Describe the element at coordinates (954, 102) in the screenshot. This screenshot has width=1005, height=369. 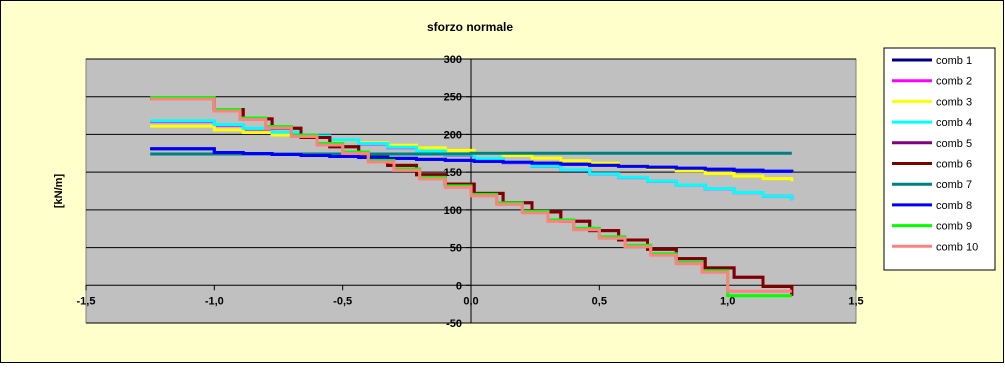
I see `legend-label: comb 3` at that location.